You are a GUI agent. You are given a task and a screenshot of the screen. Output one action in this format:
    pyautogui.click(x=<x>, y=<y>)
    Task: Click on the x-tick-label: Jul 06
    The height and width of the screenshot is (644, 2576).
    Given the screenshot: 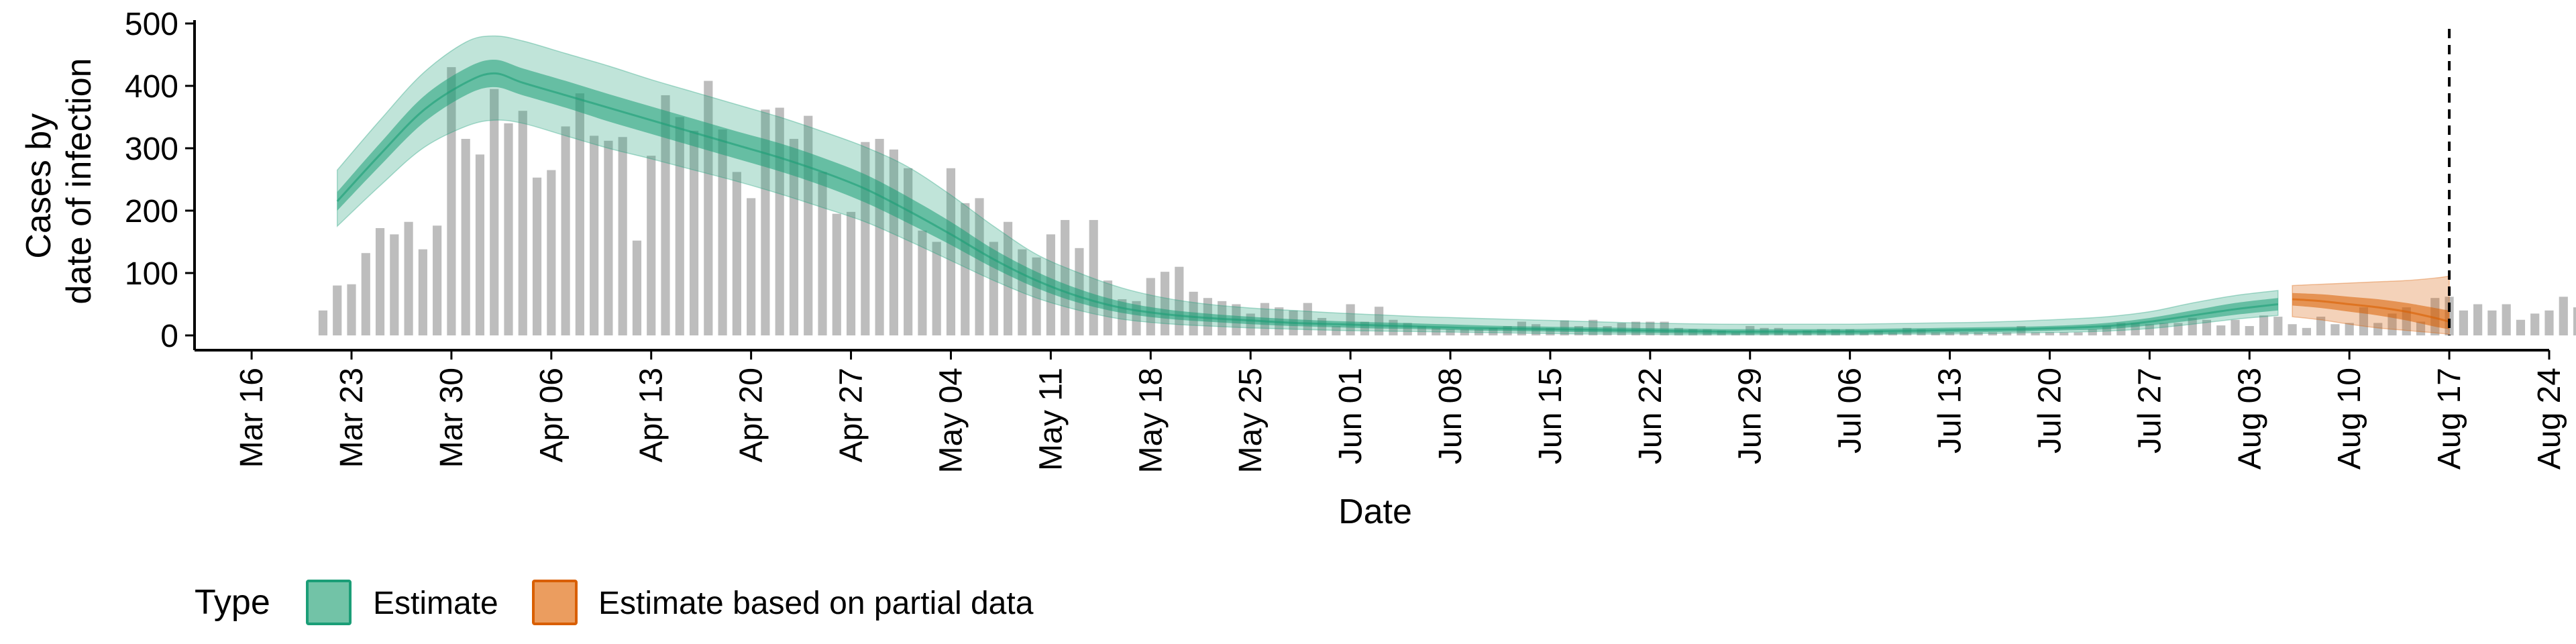 What is the action you would take?
    pyautogui.click(x=1850, y=410)
    